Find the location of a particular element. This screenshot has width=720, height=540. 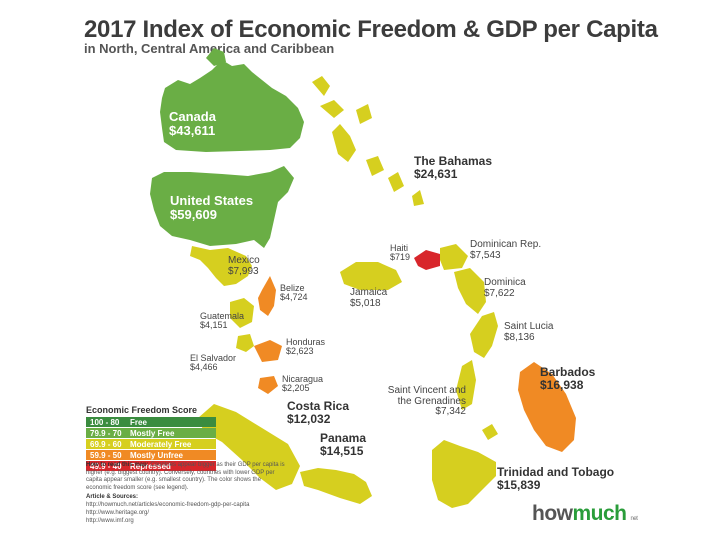

label-dominica-gdp: $7,622 is located at coordinates (499, 293).